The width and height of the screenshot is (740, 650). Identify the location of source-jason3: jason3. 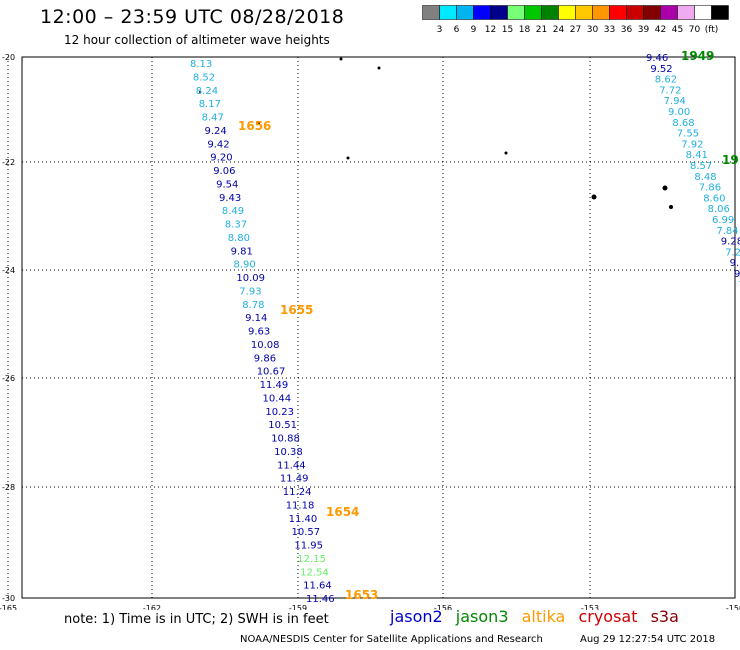
(482, 616).